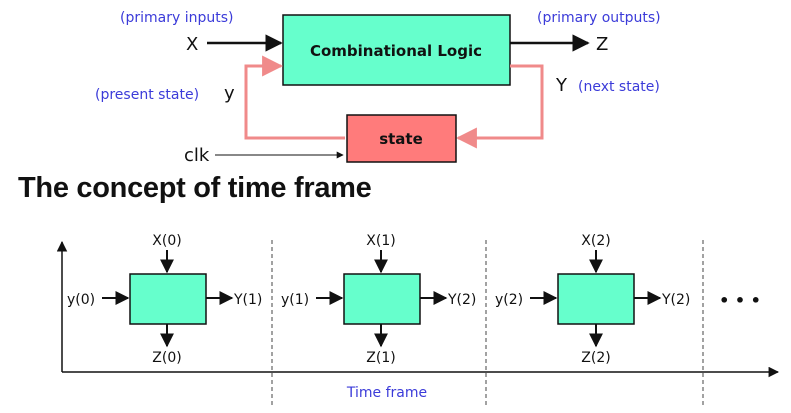  I want to click on frame-x-input-label: X(1), so click(380, 241).